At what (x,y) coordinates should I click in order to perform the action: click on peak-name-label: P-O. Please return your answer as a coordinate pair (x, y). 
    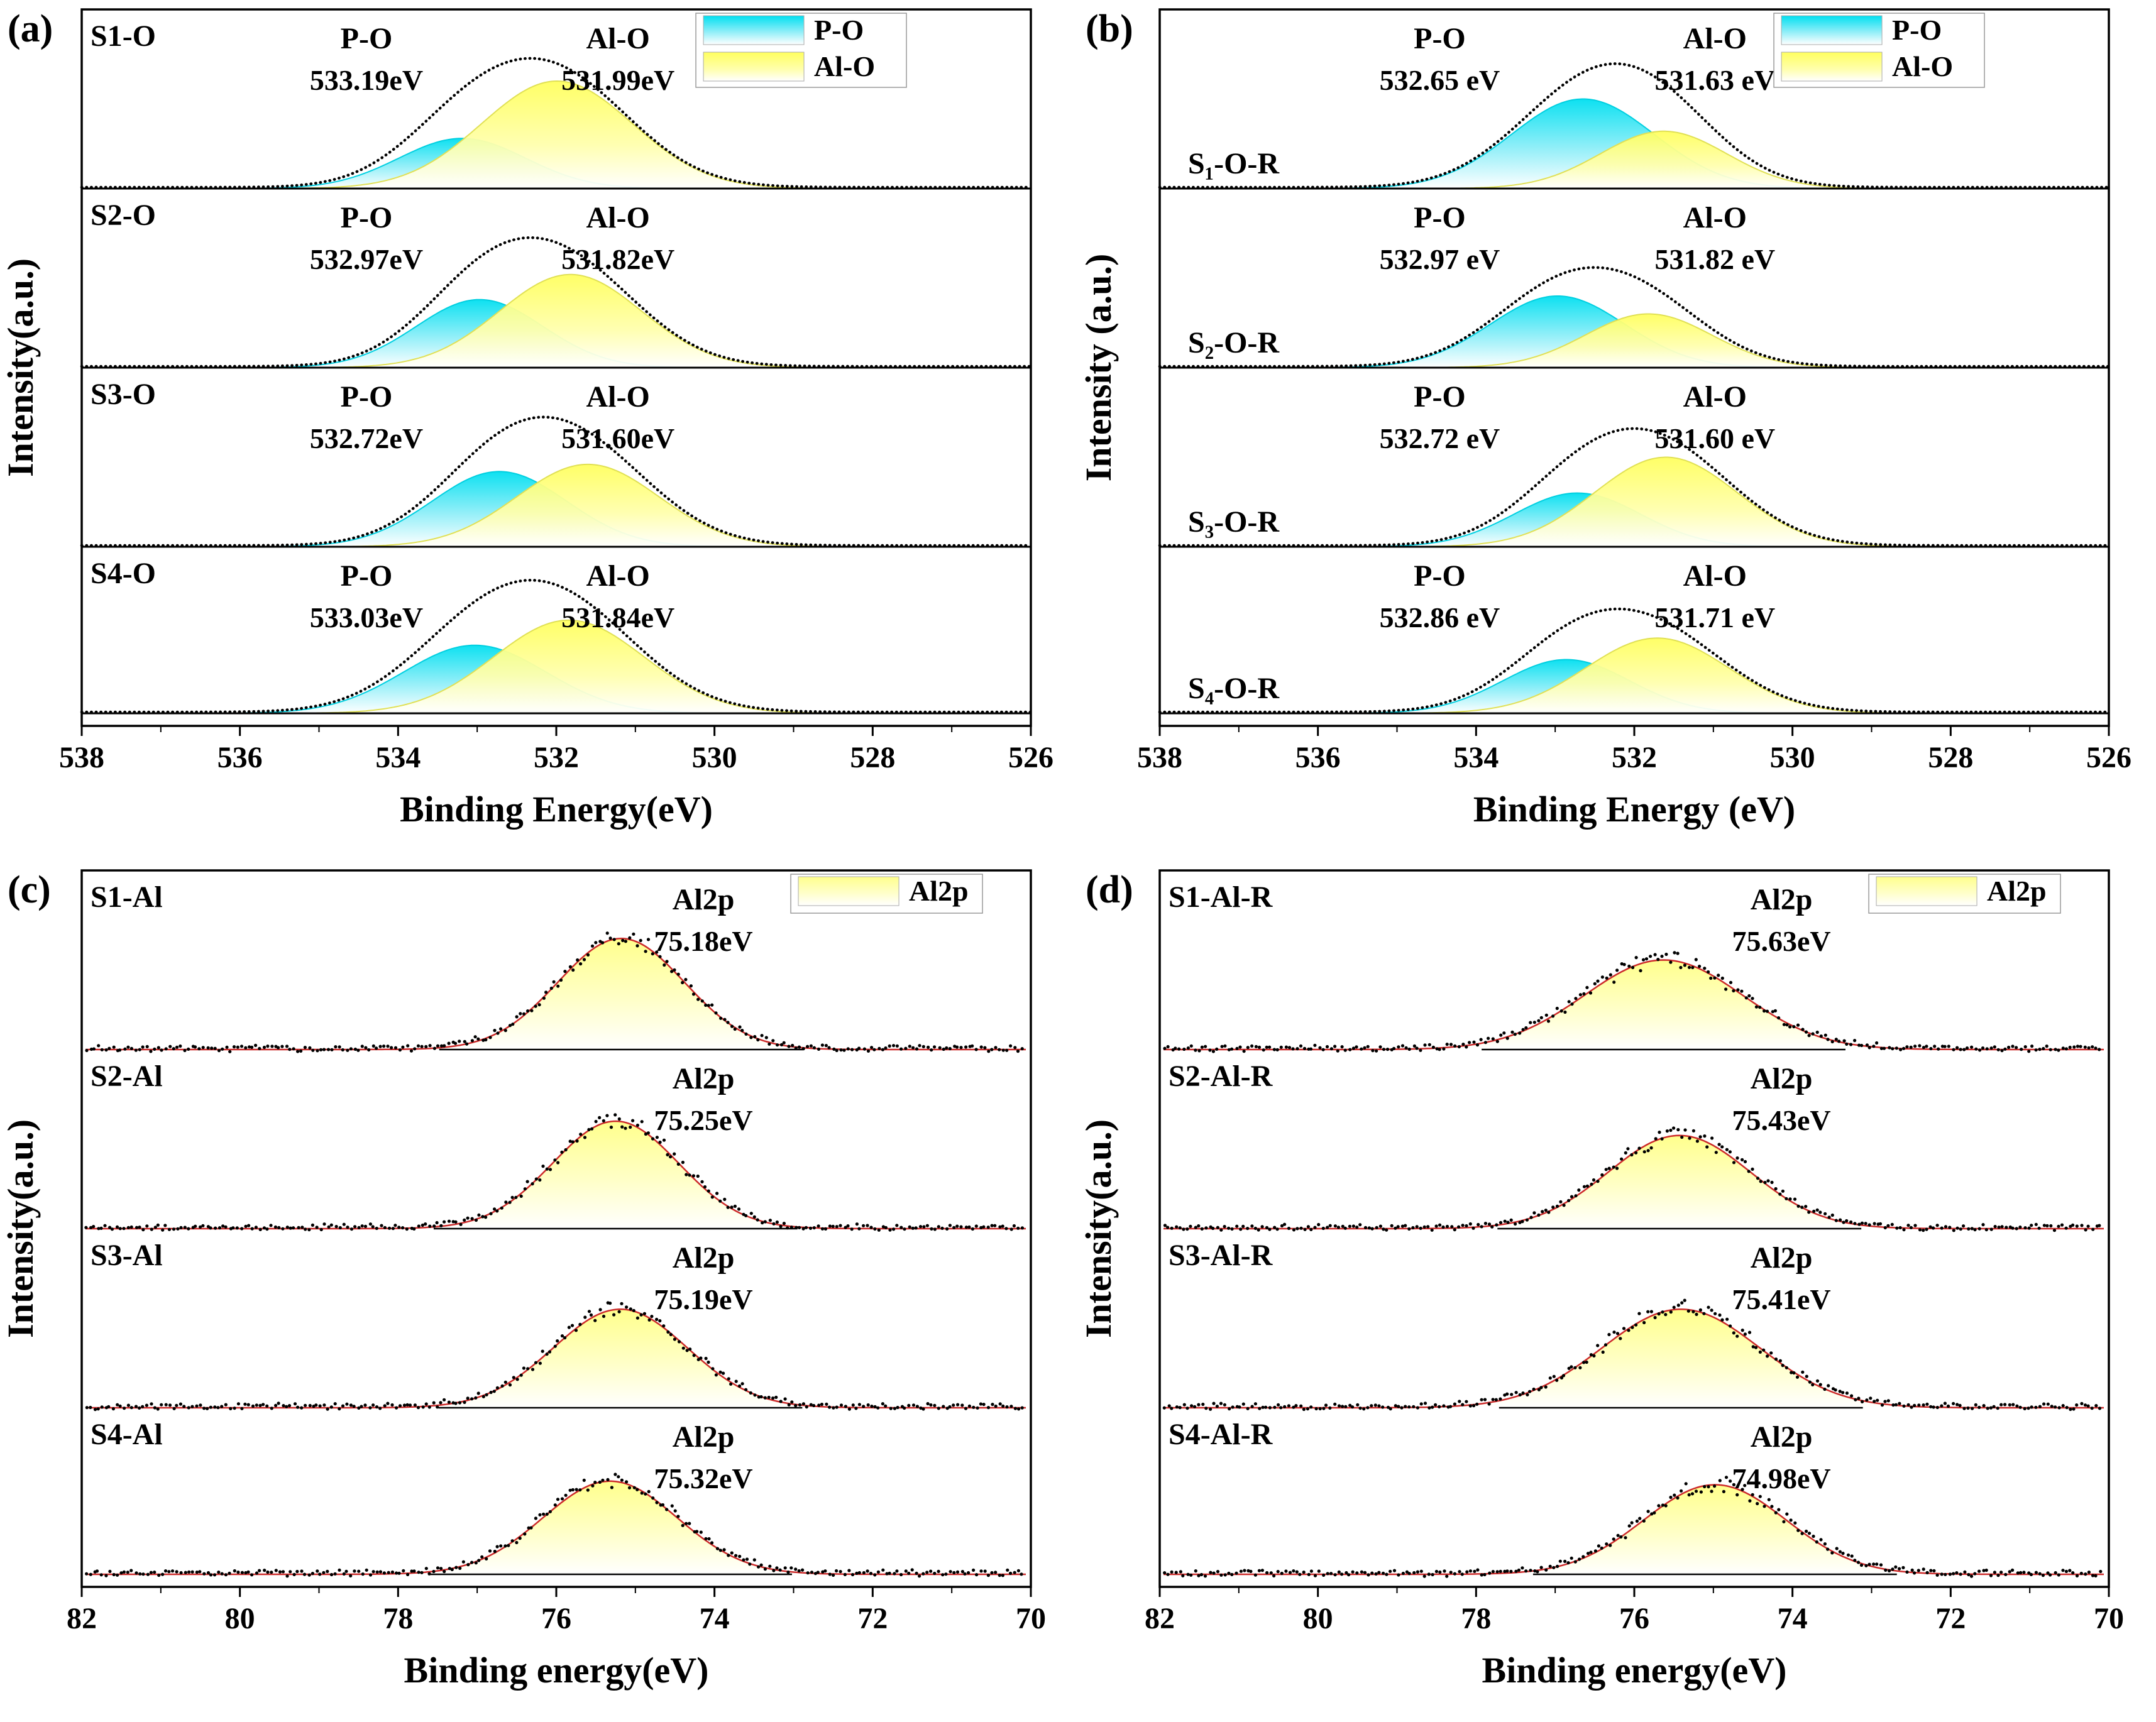
    Looking at the image, I should click on (1440, 217).